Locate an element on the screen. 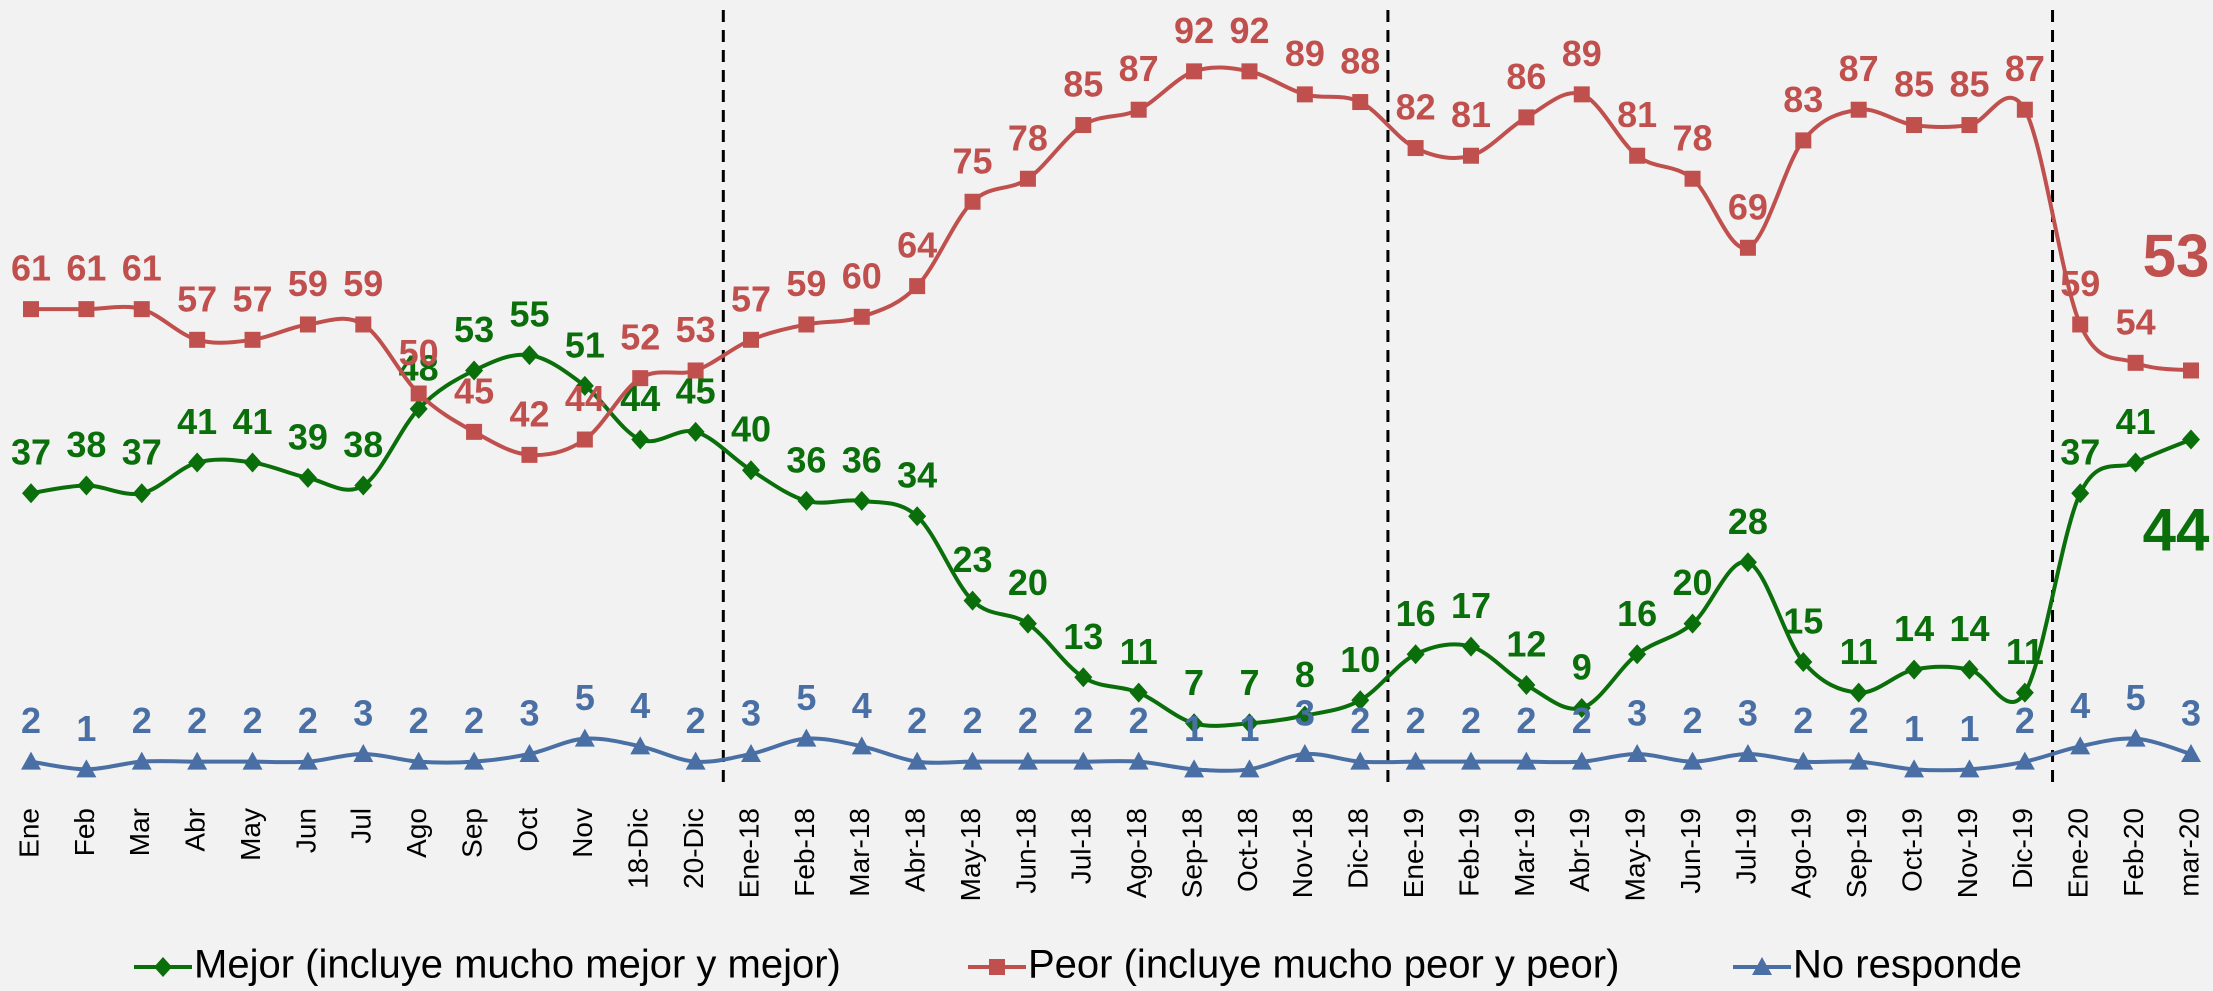 This screenshot has height=991, width=2213. x-tick-label: Feb-20 is located at coordinates (2133, 852).